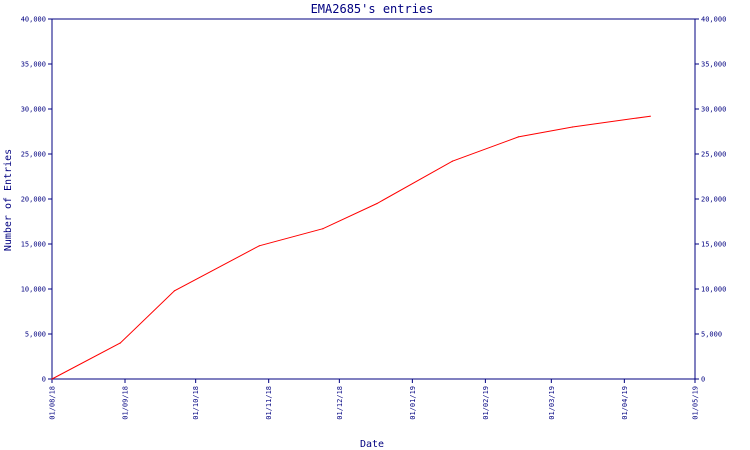  I want to click on y-tick-label-right: 0, so click(703, 380).